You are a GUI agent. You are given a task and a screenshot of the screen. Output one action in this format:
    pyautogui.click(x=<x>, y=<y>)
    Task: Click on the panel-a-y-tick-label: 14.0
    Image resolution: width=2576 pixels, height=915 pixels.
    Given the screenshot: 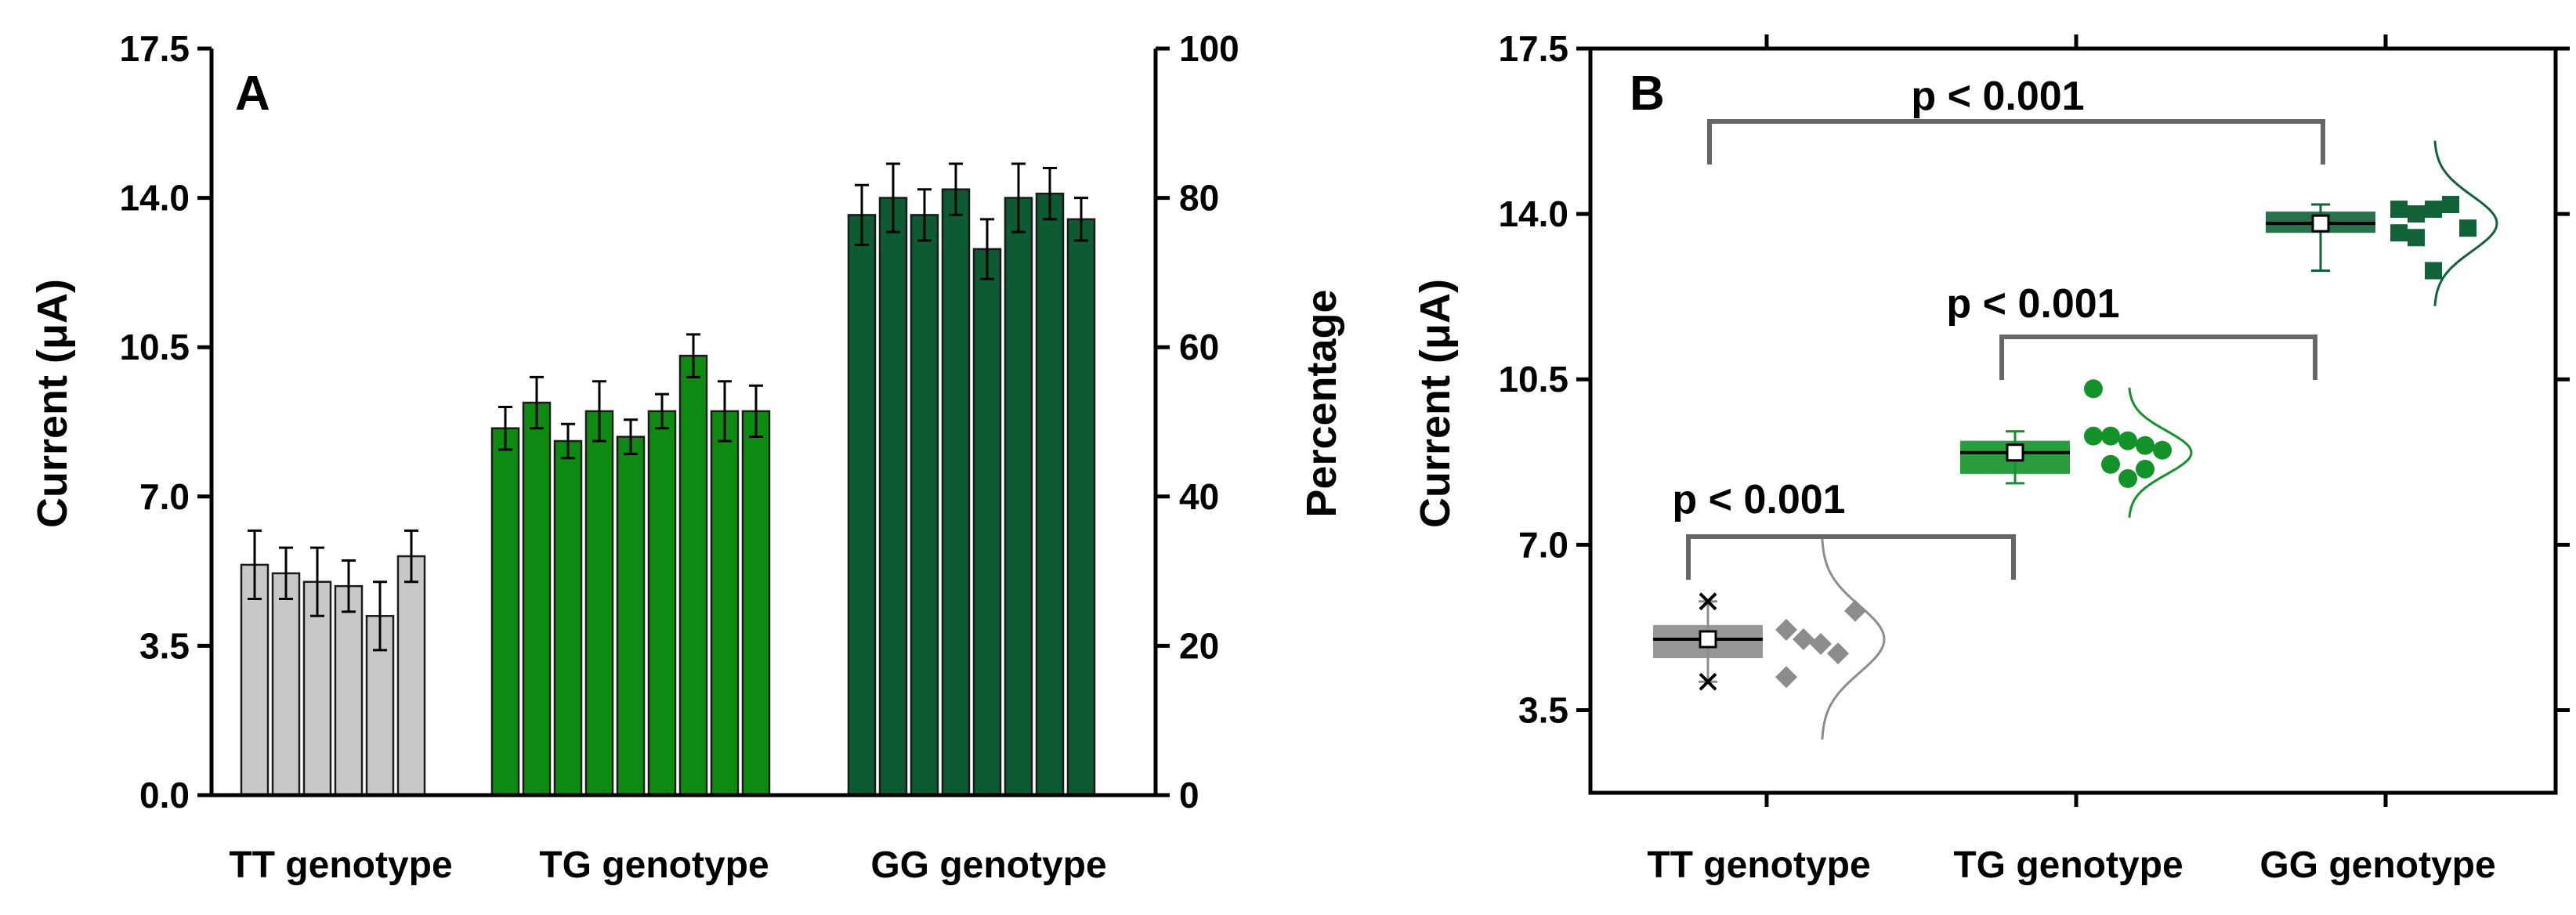 What is the action you would take?
    pyautogui.click(x=154, y=199)
    